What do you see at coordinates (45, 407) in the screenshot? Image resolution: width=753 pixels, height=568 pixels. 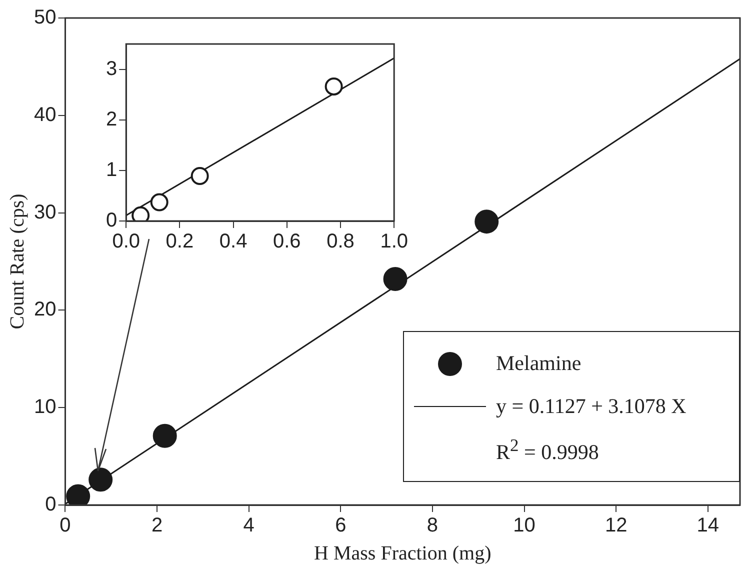 I see `y-tick-label: 10` at bounding box center [45, 407].